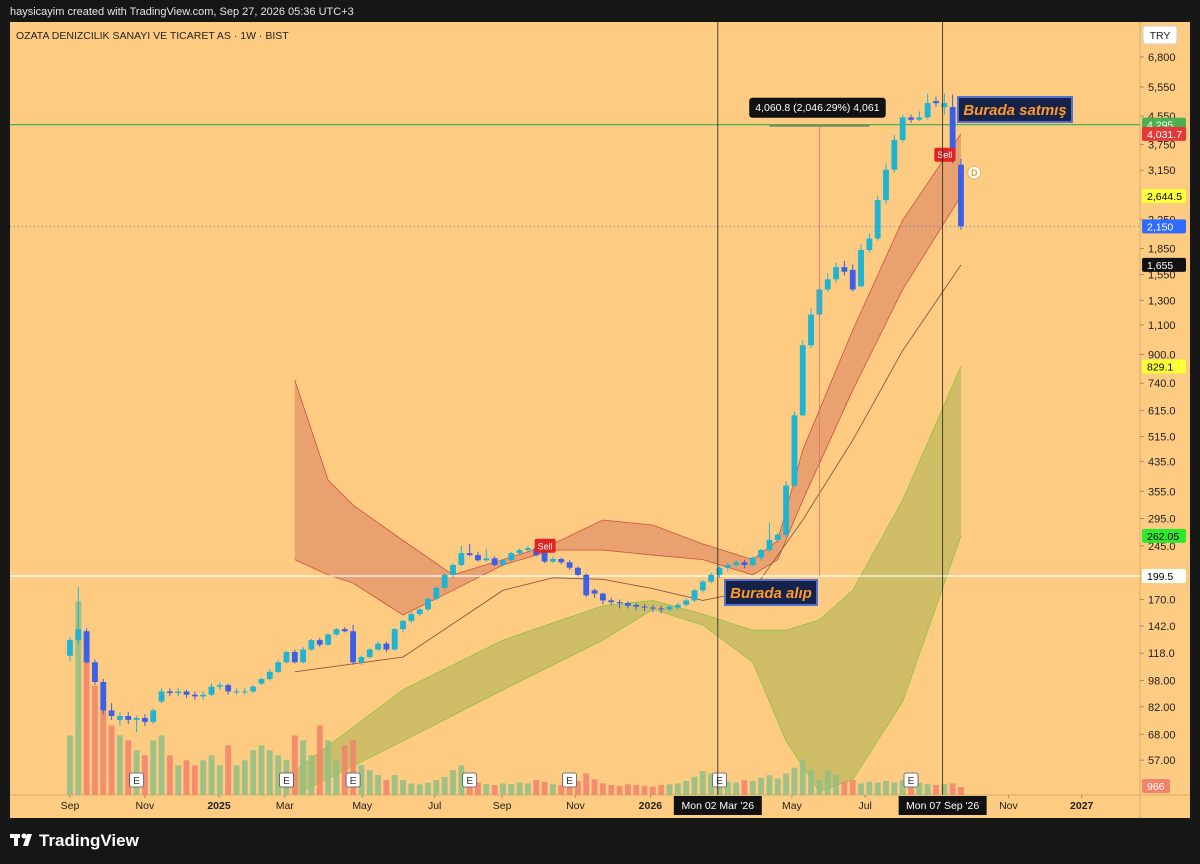  What do you see at coordinates (24, 836) in the screenshot?
I see `logo-mark` at bounding box center [24, 836].